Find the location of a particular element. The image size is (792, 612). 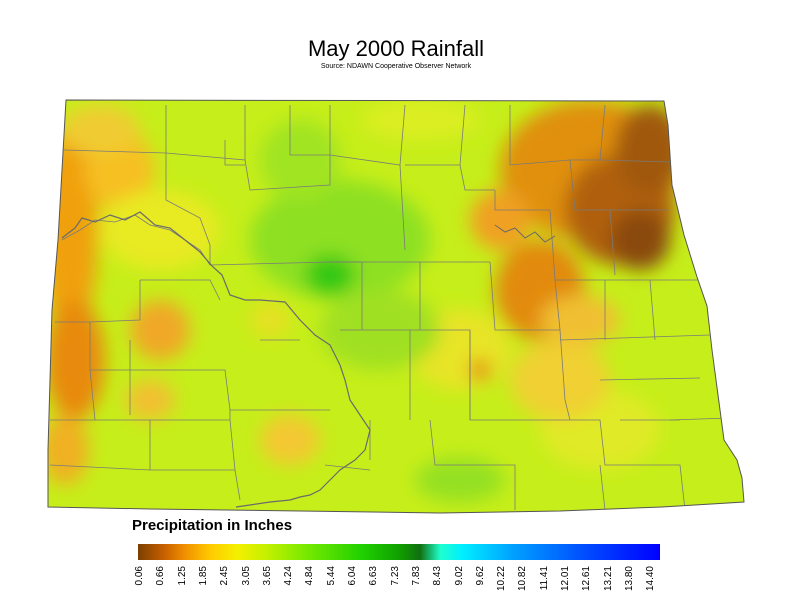

legend-tick-label: 0.06 is located at coordinates (140, 586).